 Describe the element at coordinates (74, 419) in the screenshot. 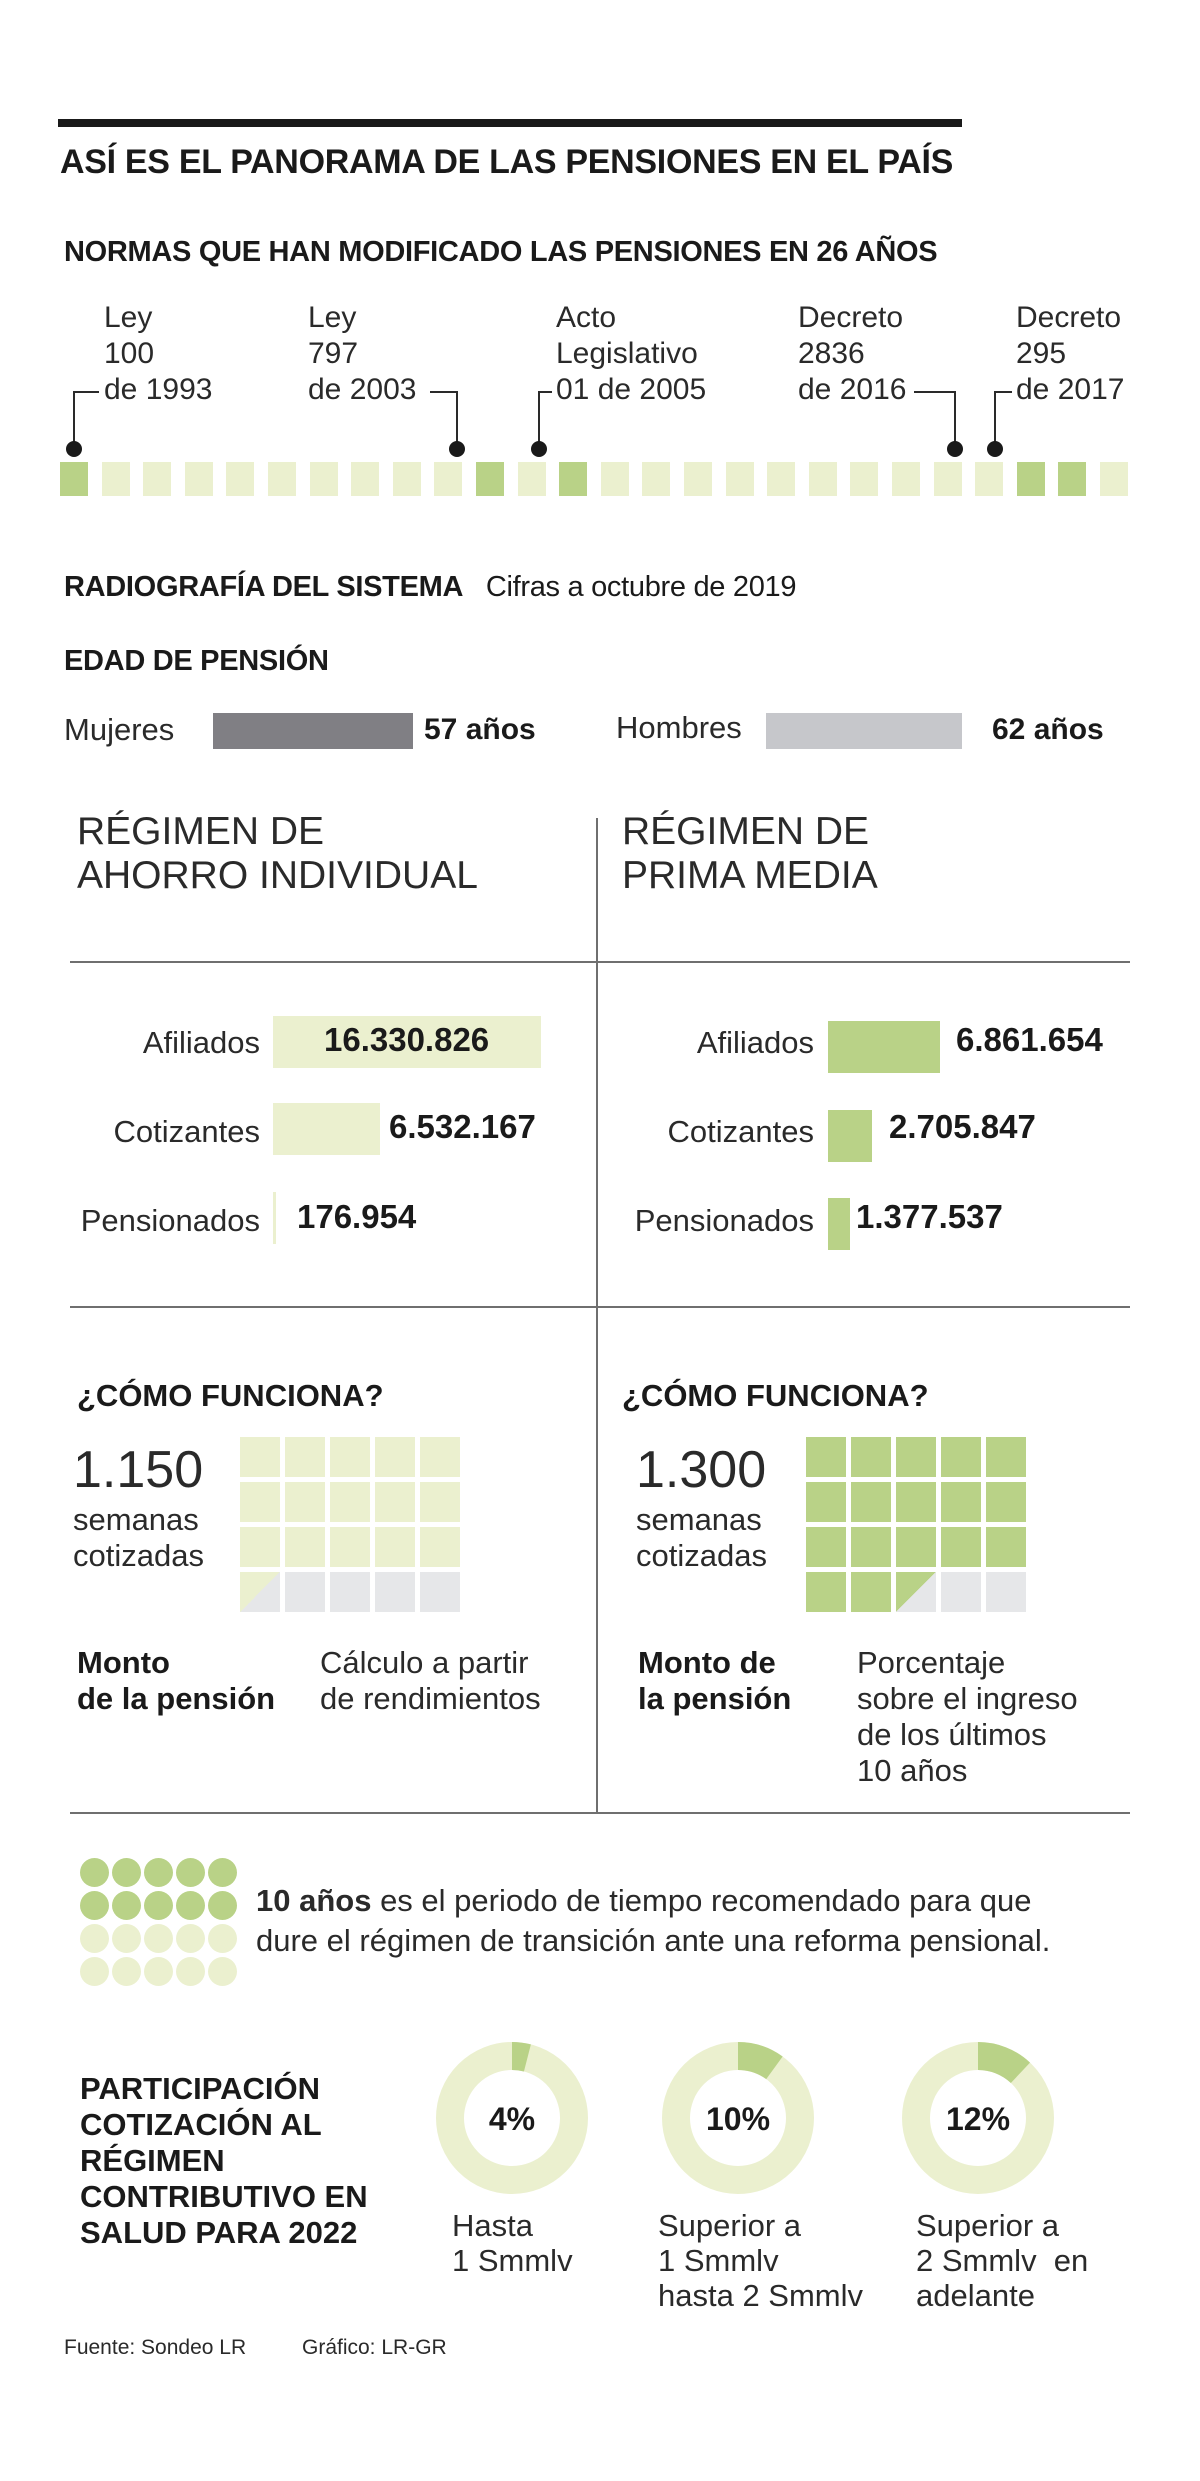

I see `connector-ley-100-drop` at that location.